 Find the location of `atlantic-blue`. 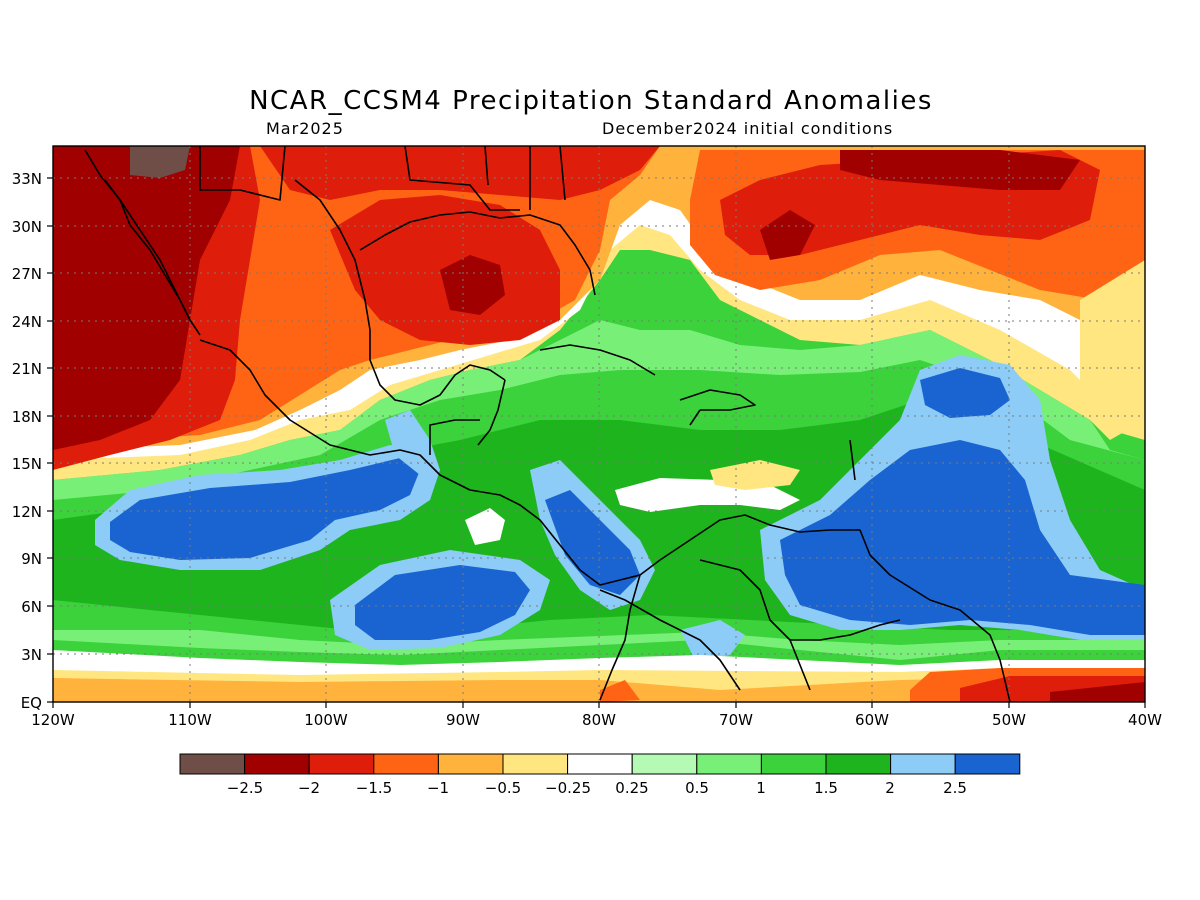

atlantic-blue is located at coordinates (962, 537).